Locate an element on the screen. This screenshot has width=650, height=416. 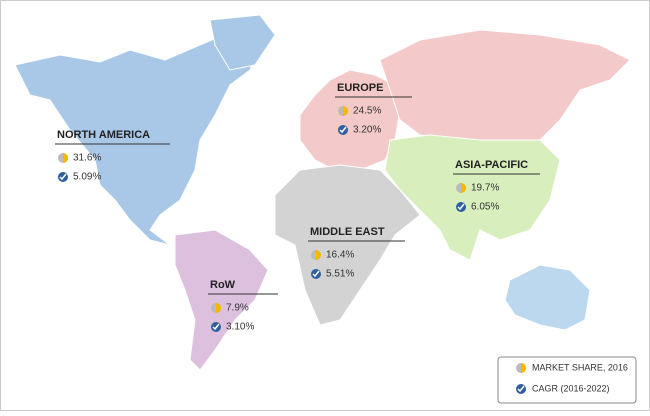
australia is located at coordinates (547, 297).